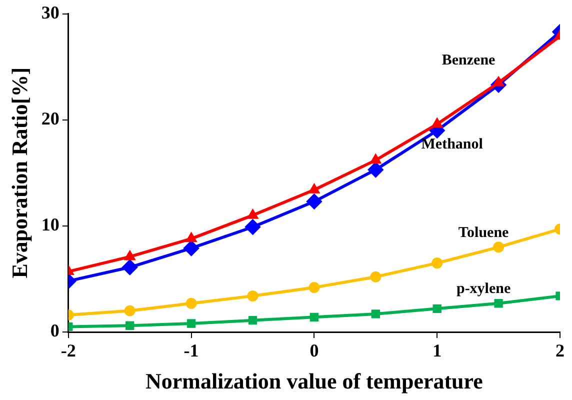 Image resolution: width=572 pixels, height=400 pixels. I want to click on x-tick-label: -2, so click(68, 350).